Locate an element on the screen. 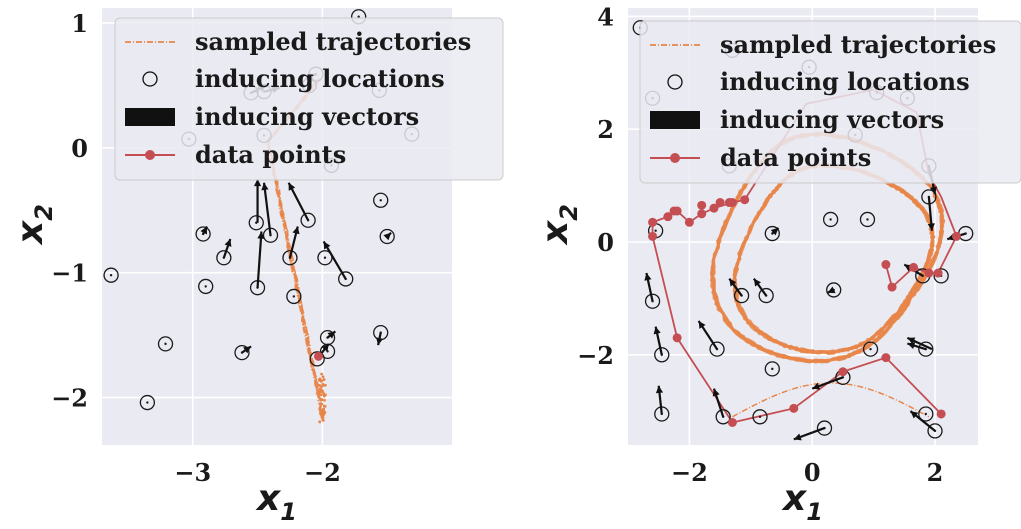 The image size is (1021, 529). legend-label: data points is located at coordinates (795, 157).